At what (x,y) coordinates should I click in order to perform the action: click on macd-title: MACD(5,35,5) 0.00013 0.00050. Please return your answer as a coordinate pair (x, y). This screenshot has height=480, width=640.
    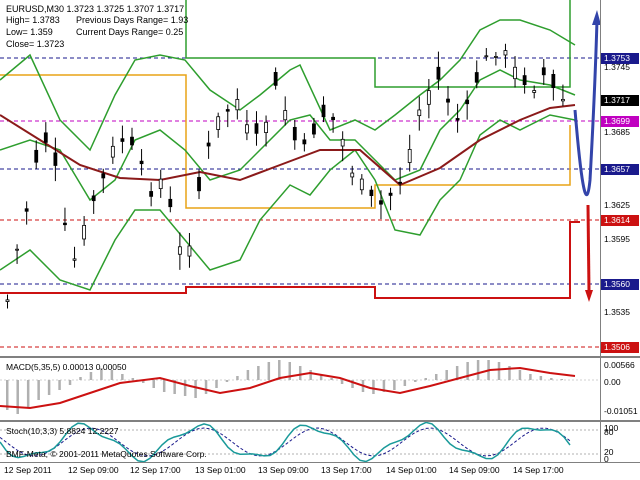
    Looking at the image, I should click on (66, 367).